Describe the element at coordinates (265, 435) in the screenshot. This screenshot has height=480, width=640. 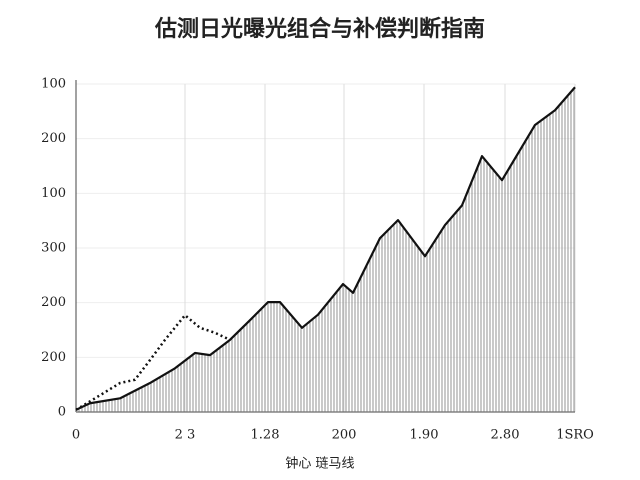
I see `x-tick-label: 1.28` at that location.